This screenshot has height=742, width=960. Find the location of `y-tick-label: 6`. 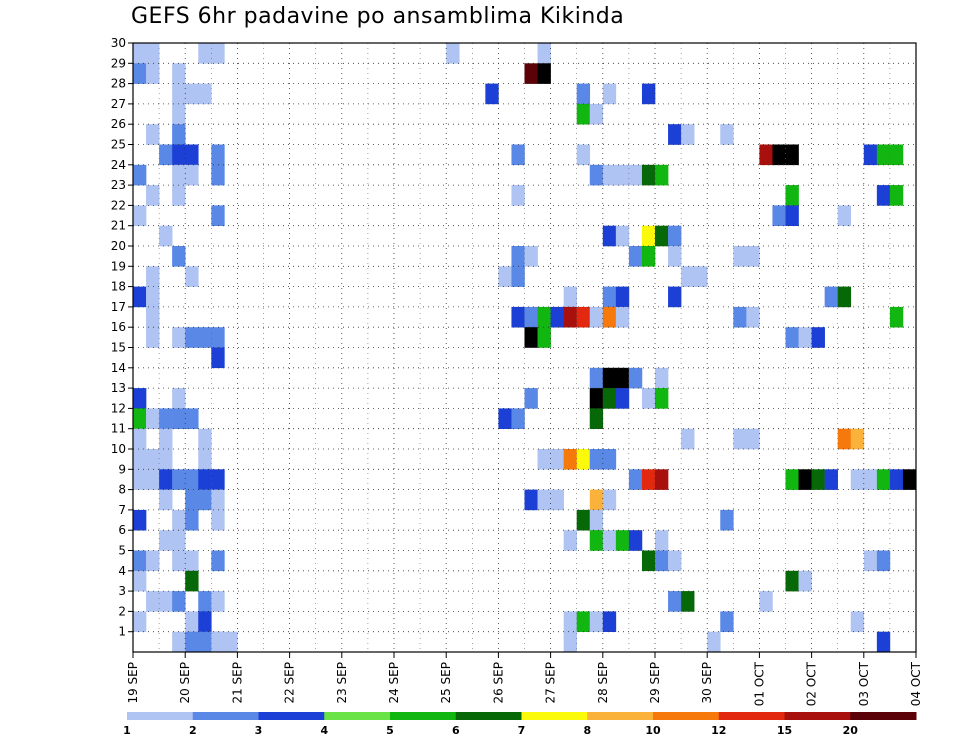

y-tick-label: 6 is located at coordinates (122, 530).